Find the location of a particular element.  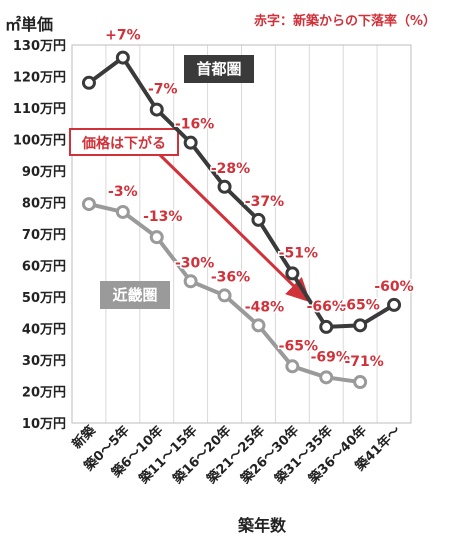

change-label: -48% is located at coordinates (264, 307).